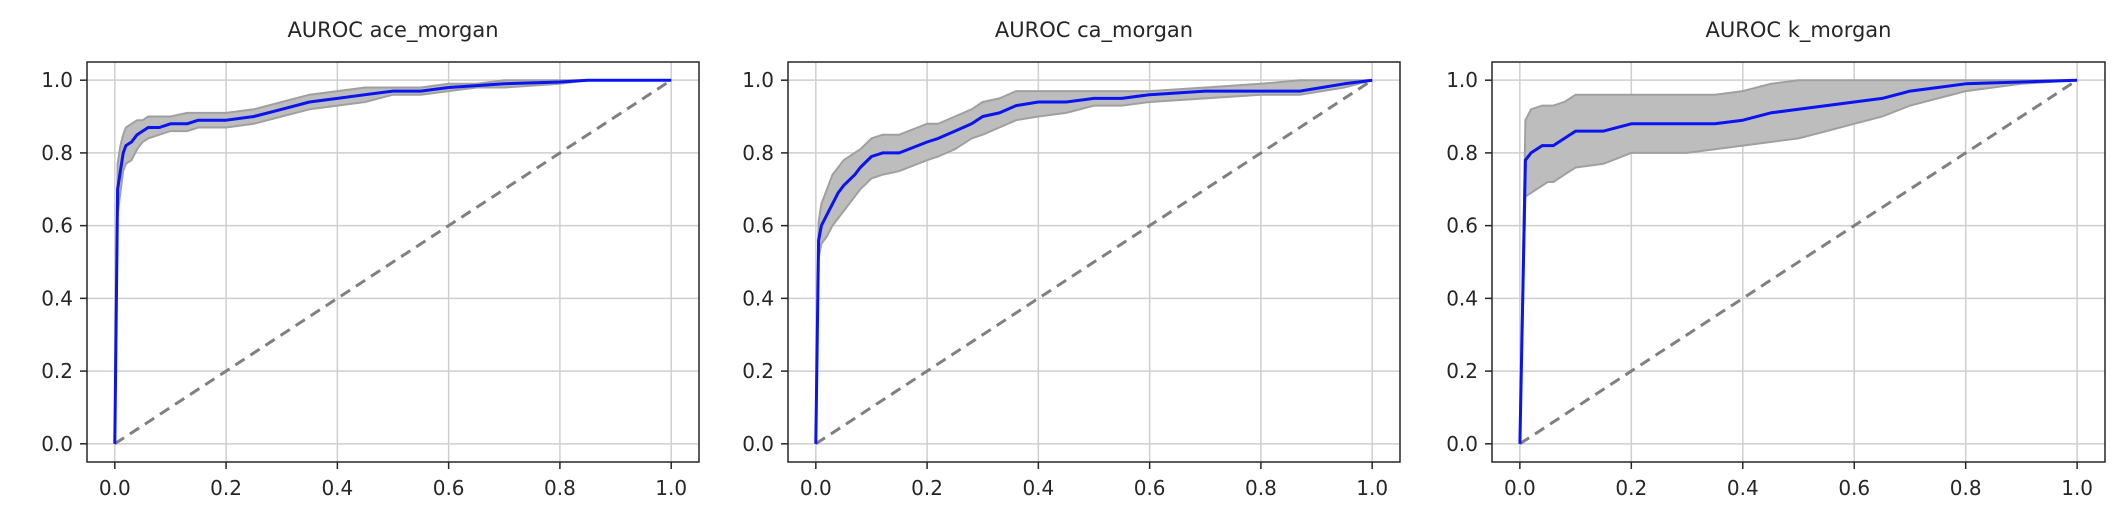  What do you see at coordinates (1094, 30) in the screenshot?
I see `chart-title: AUROC ca_morgan` at bounding box center [1094, 30].